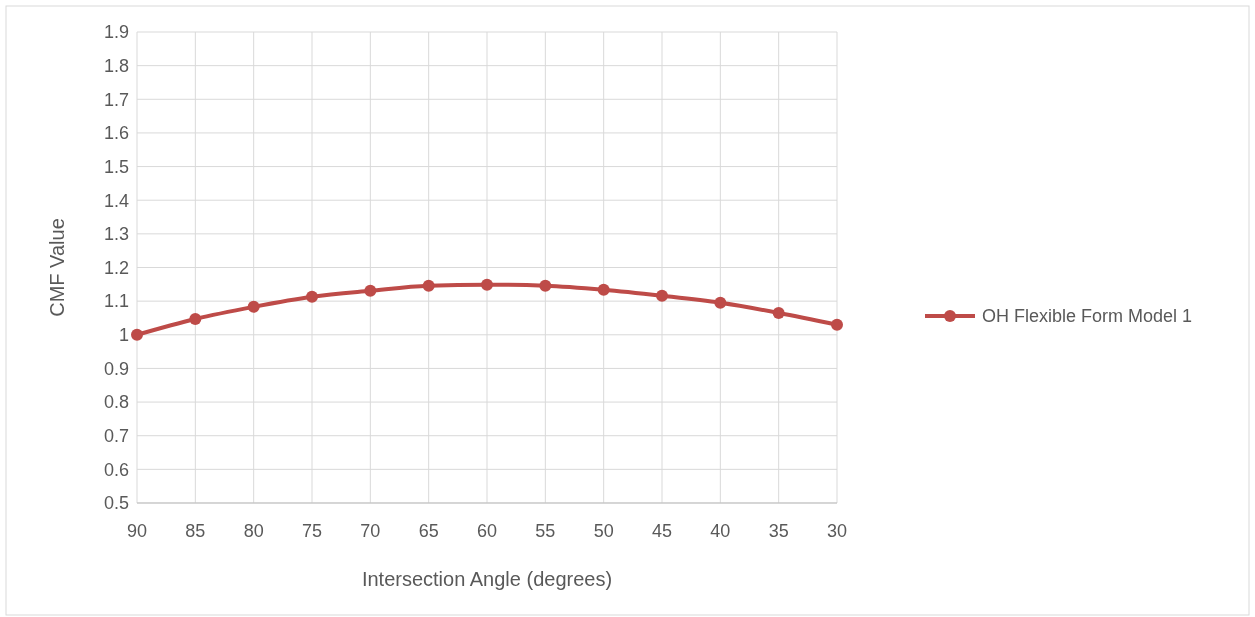  I want to click on y-tick-label: 0.5, so click(116, 503).